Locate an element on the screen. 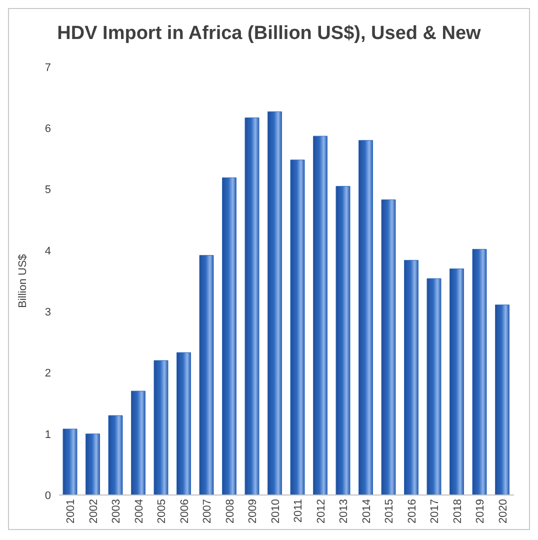  x-tick-label: 2007 is located at coordinates (208, 511).